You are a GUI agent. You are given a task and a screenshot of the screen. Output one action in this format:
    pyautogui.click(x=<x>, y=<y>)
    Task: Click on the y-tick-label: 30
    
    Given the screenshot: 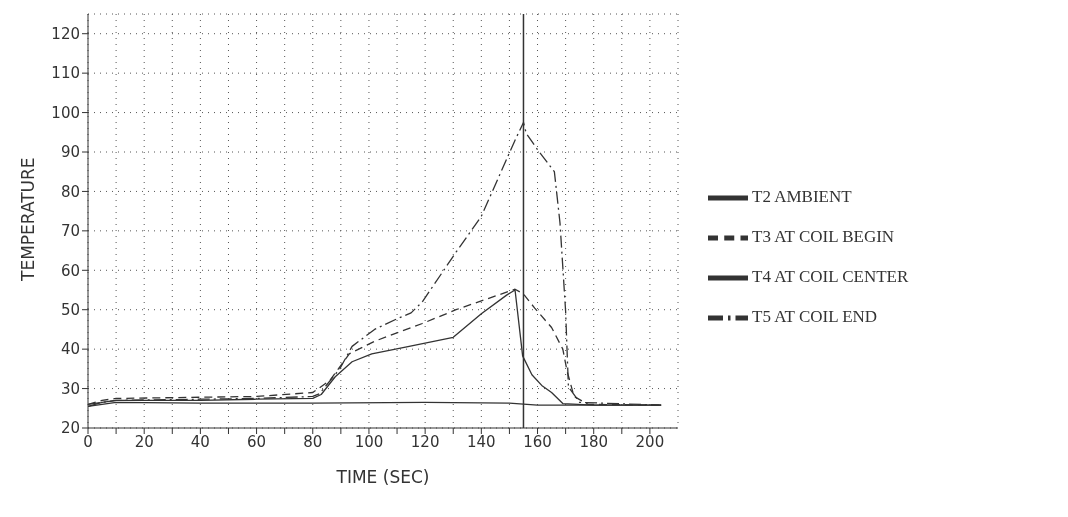 What is the action you would take?
    pyautogui.click(x=70, y=388)
    